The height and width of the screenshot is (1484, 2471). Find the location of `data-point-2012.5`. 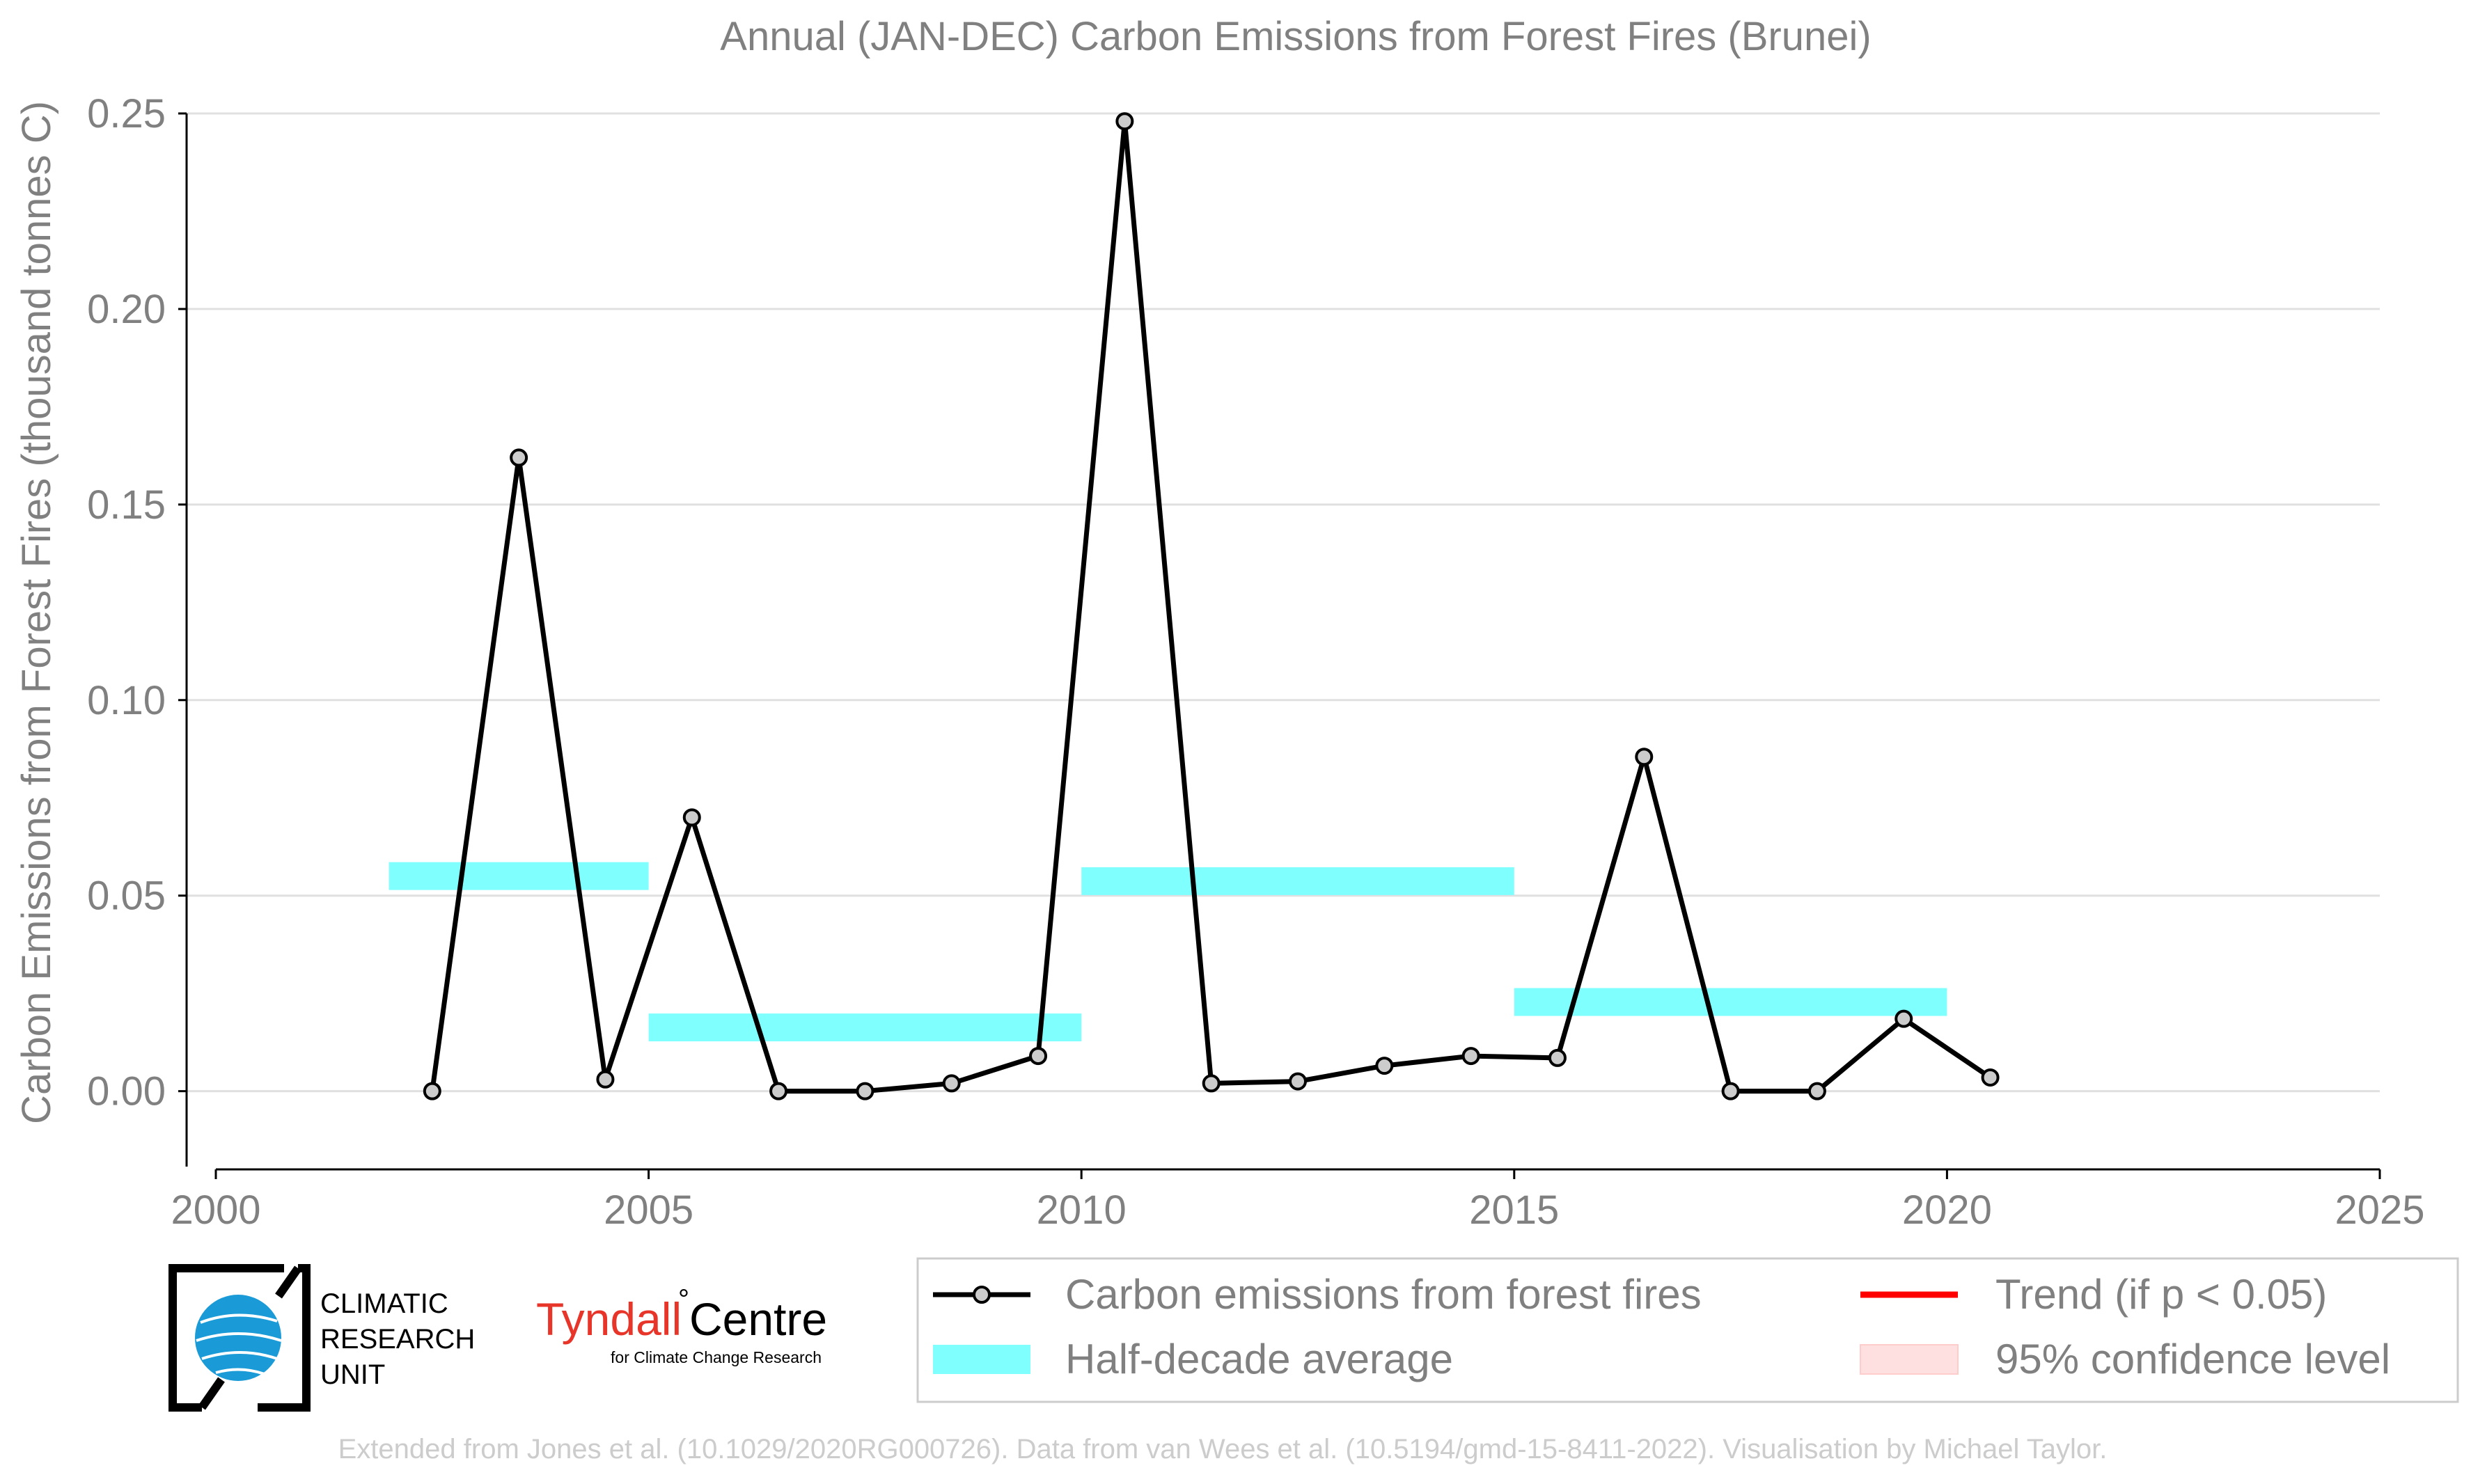

data-point-2012.5 is located at coordinates (1298, 1081).